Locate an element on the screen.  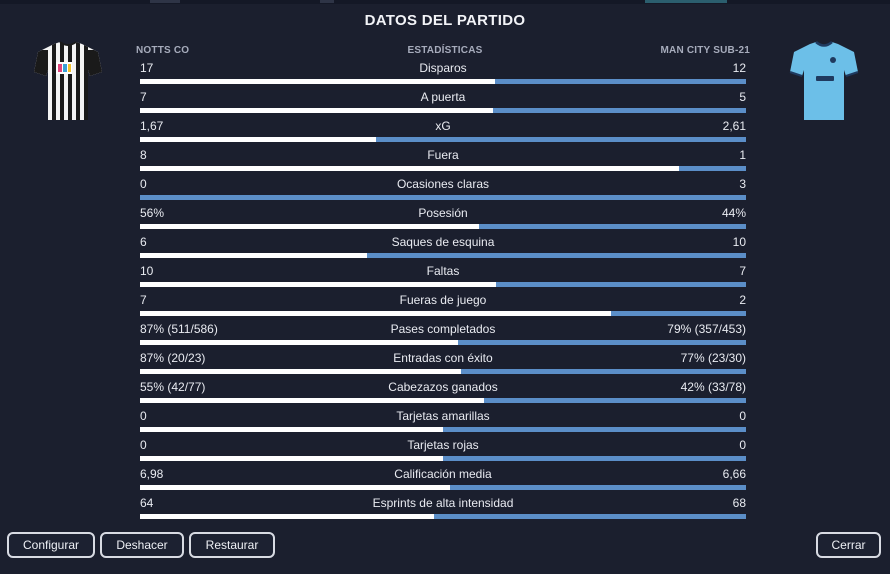
away-stat-value: 2 is located at coordinates (742, 300).